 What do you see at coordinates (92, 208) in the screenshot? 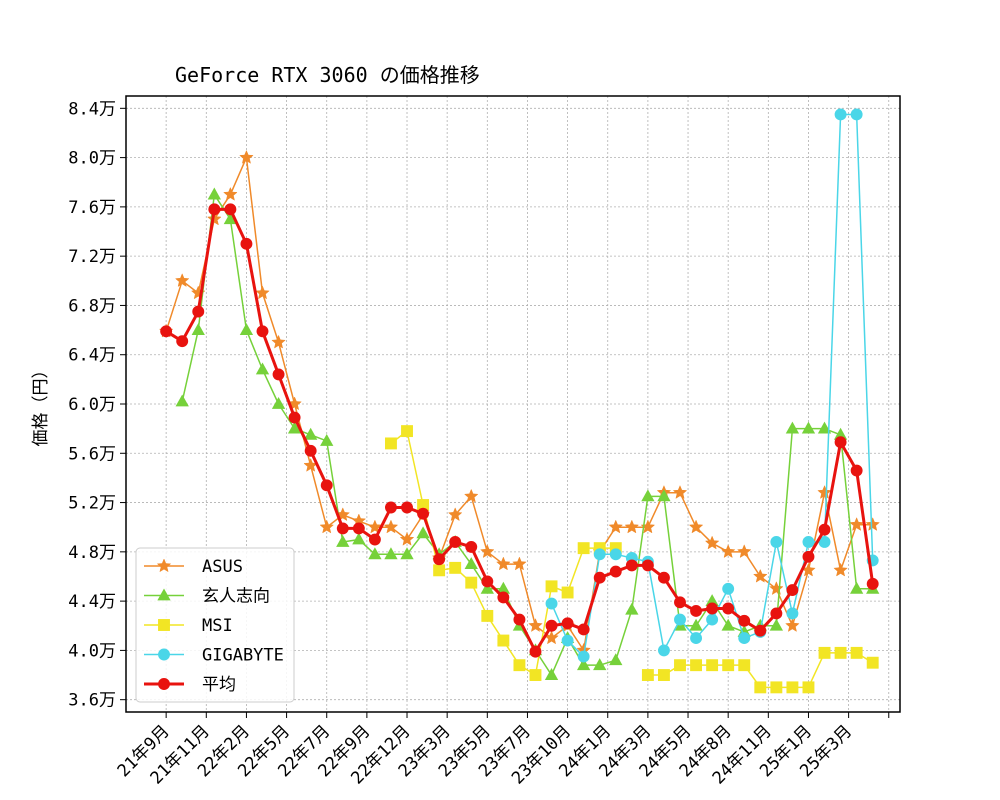
I see `y-tick-label: 7.6万` at bounding box center [92, 208].